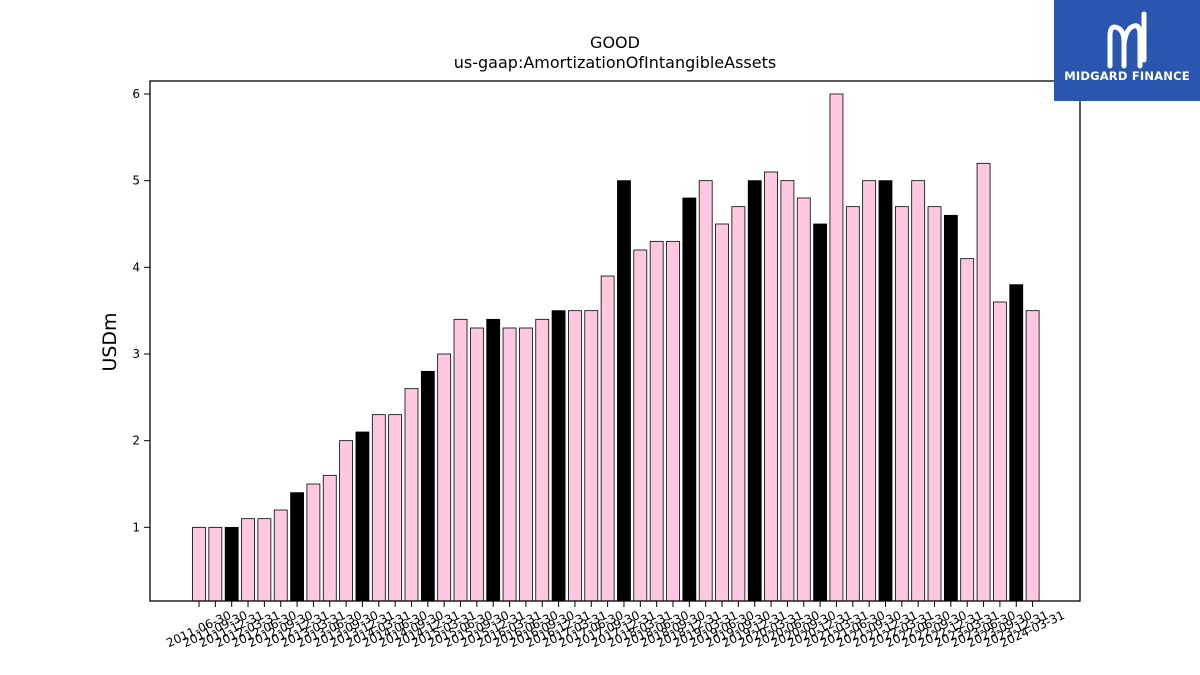  What do you see at coordinates (136, 267) in the screenshot?
I see `y-tick-label: 4` at bounding box center [136, 267].